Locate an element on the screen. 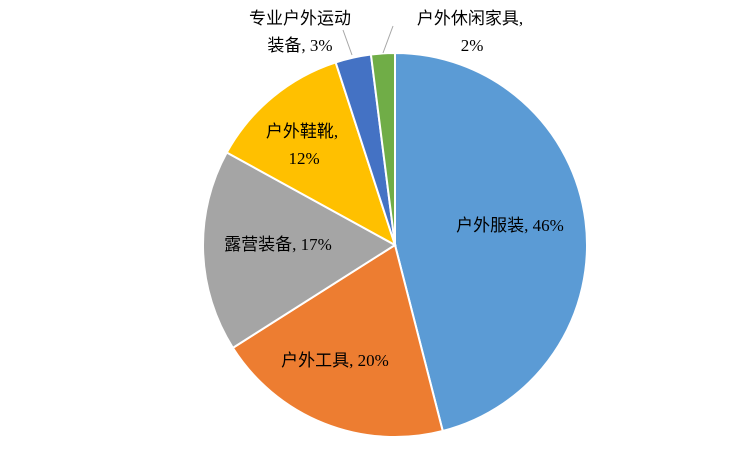  data-label: 专业户外运动装备, 3% is located at coordinates (300, 32).